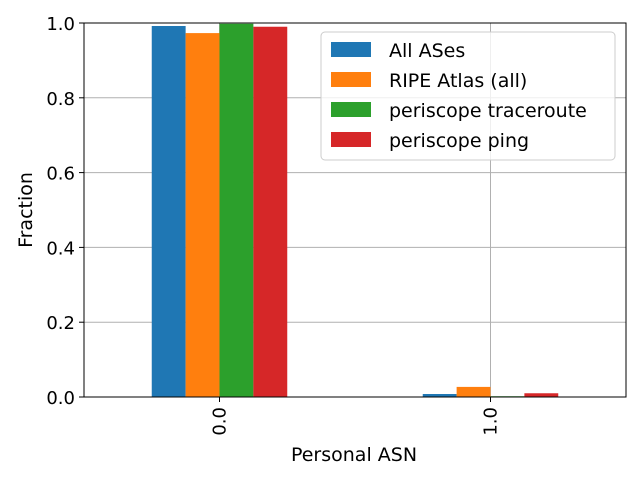 This screenshot has width=640, height=480. What do you see at coordinates (26, 210) in the screenshot?
I see `y-axis-label: Fraction` at bounding box center [26, 210].